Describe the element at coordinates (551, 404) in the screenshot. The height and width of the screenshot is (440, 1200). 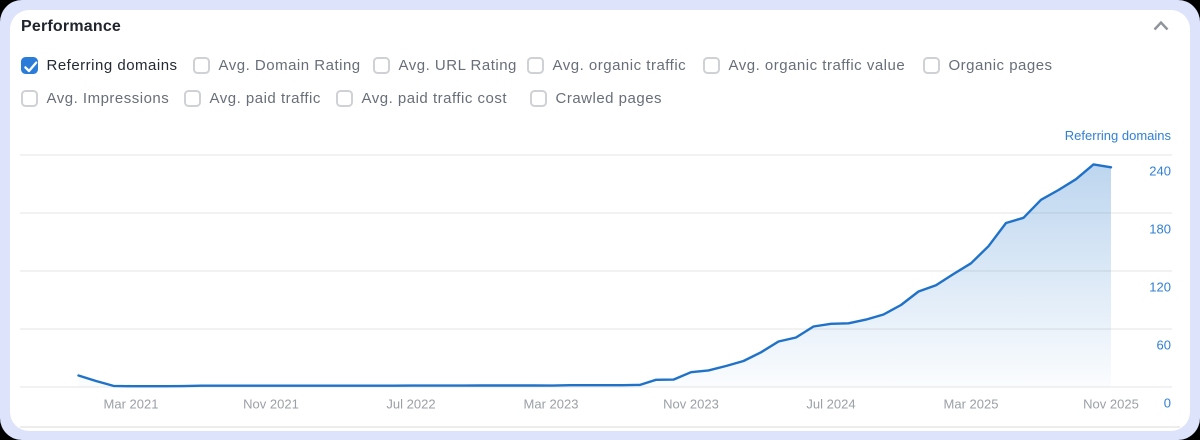
I see `svg-text: Mar 2023` at that location.